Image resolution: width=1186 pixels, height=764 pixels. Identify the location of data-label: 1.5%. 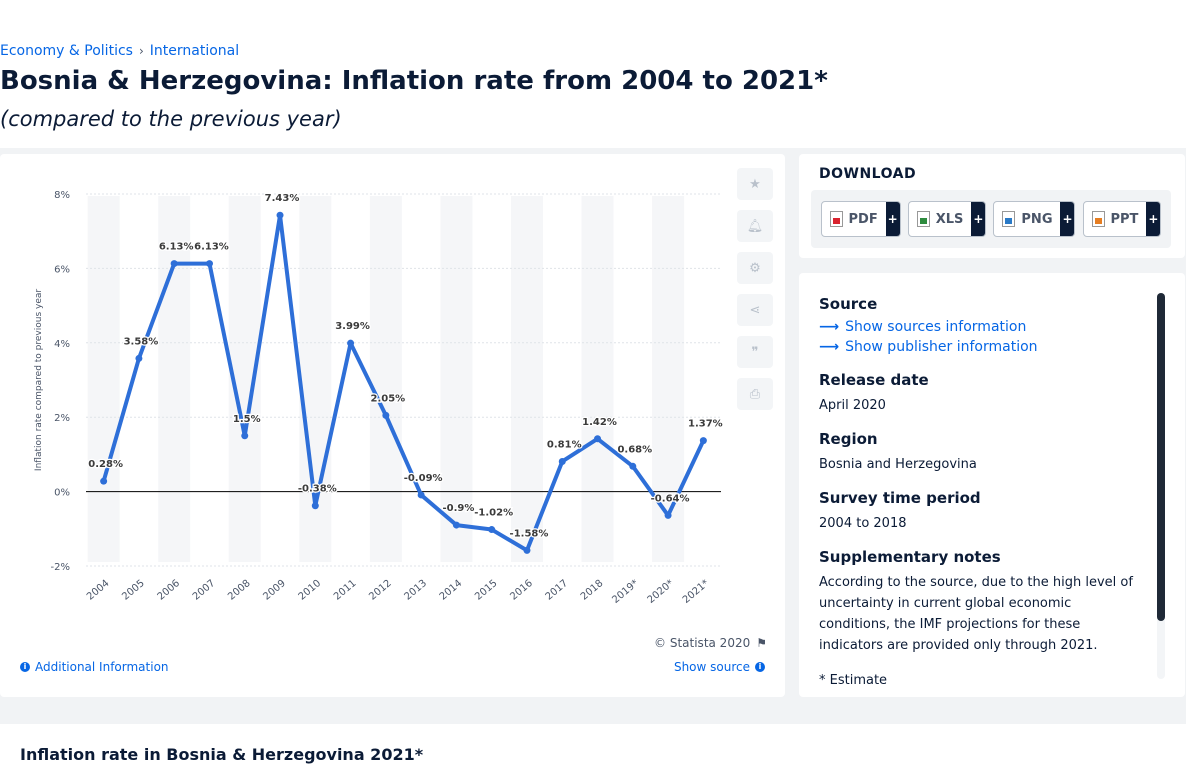
(247, 419).